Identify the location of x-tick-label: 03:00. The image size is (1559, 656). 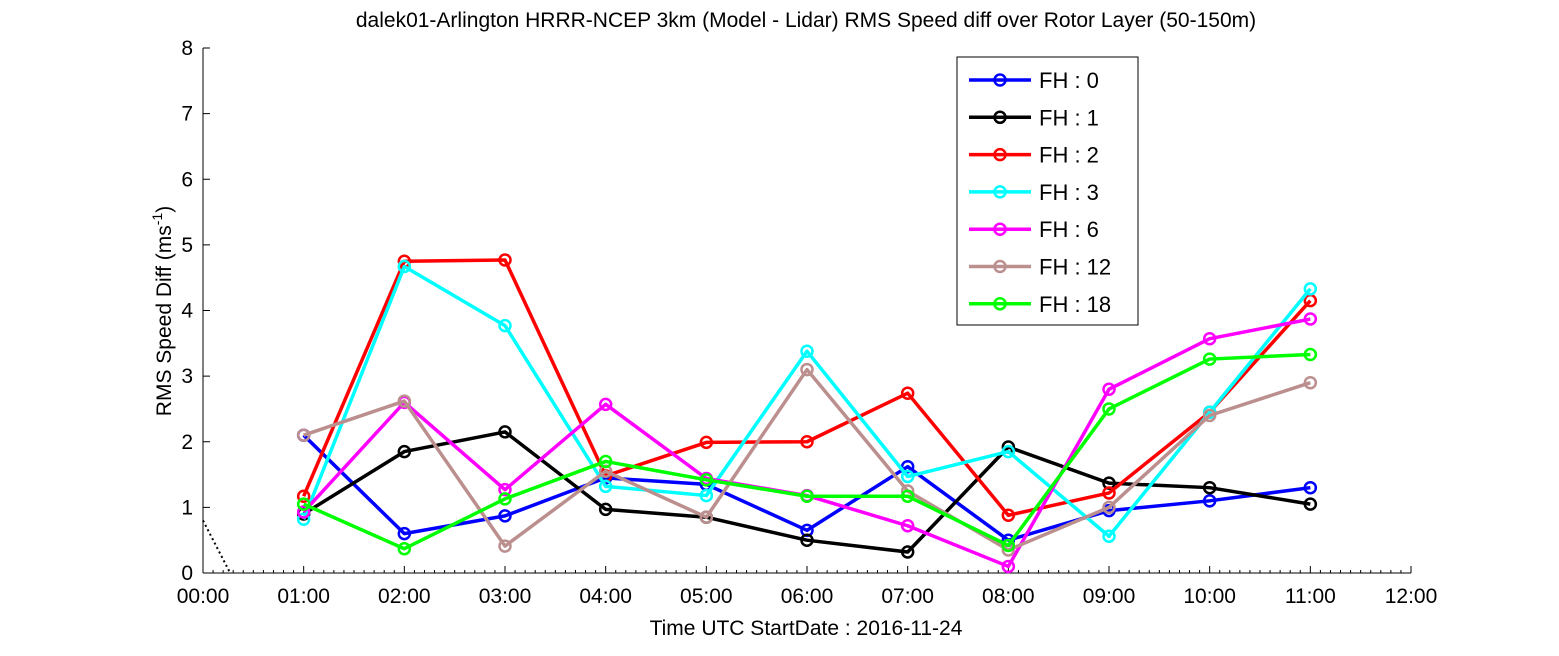
(505, 596).